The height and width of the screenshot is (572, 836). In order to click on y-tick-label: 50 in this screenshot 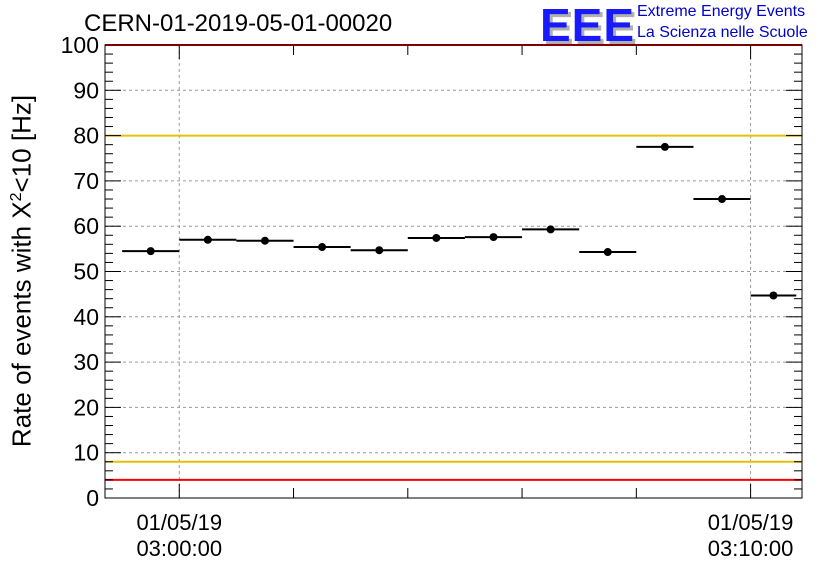, I will do `click(86, 272)`.